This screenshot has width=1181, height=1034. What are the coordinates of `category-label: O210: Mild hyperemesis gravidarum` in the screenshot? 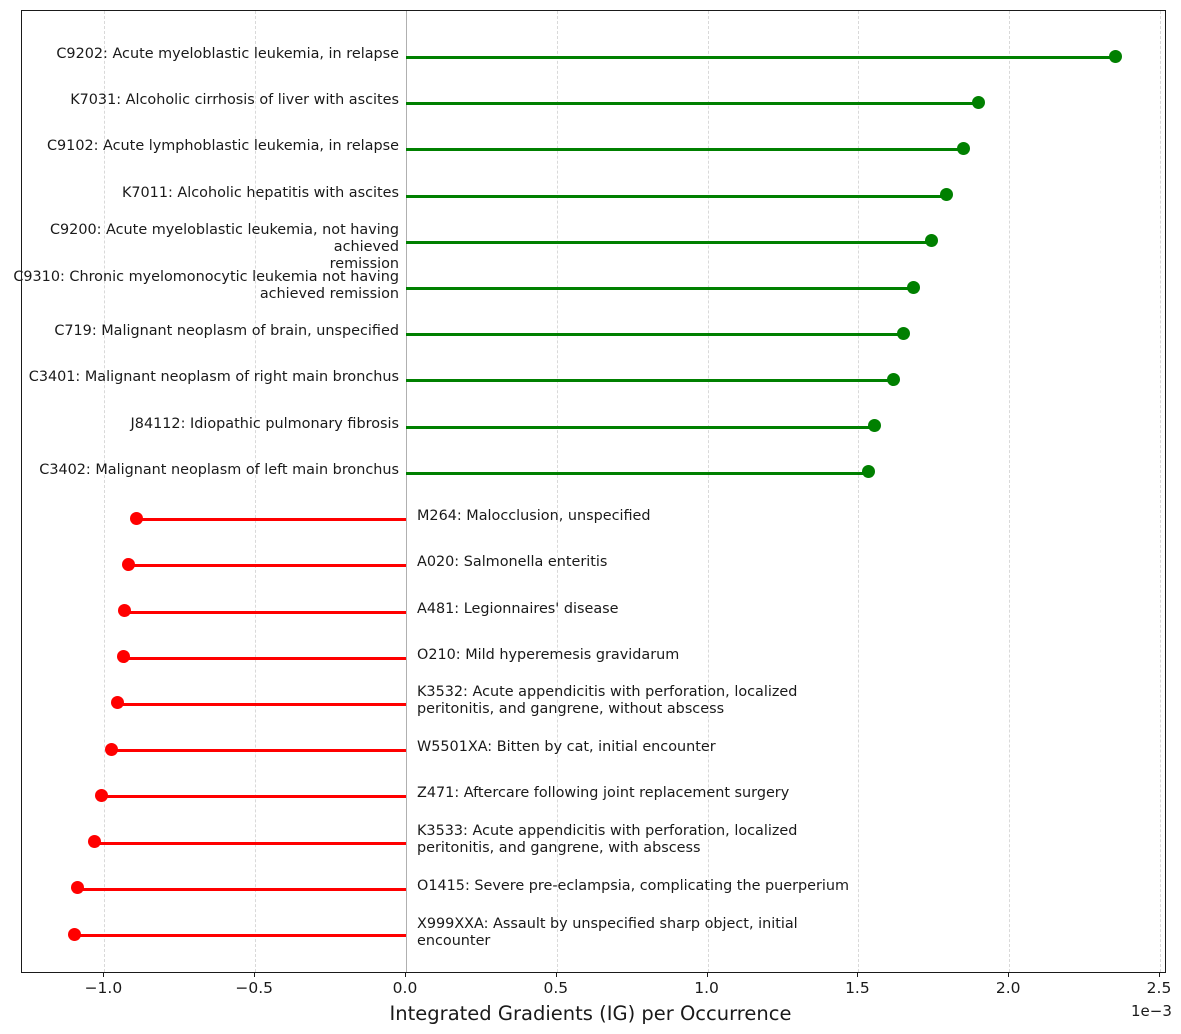 It's located at (548, 654).